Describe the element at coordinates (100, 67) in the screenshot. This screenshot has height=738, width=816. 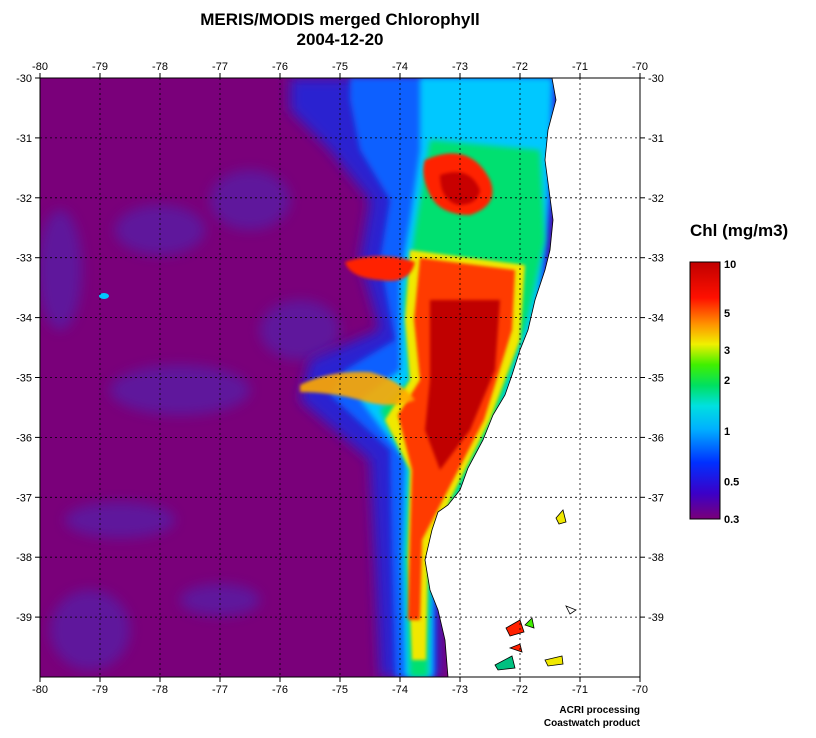
I see `lon-tick-label-top: -79` at that location.